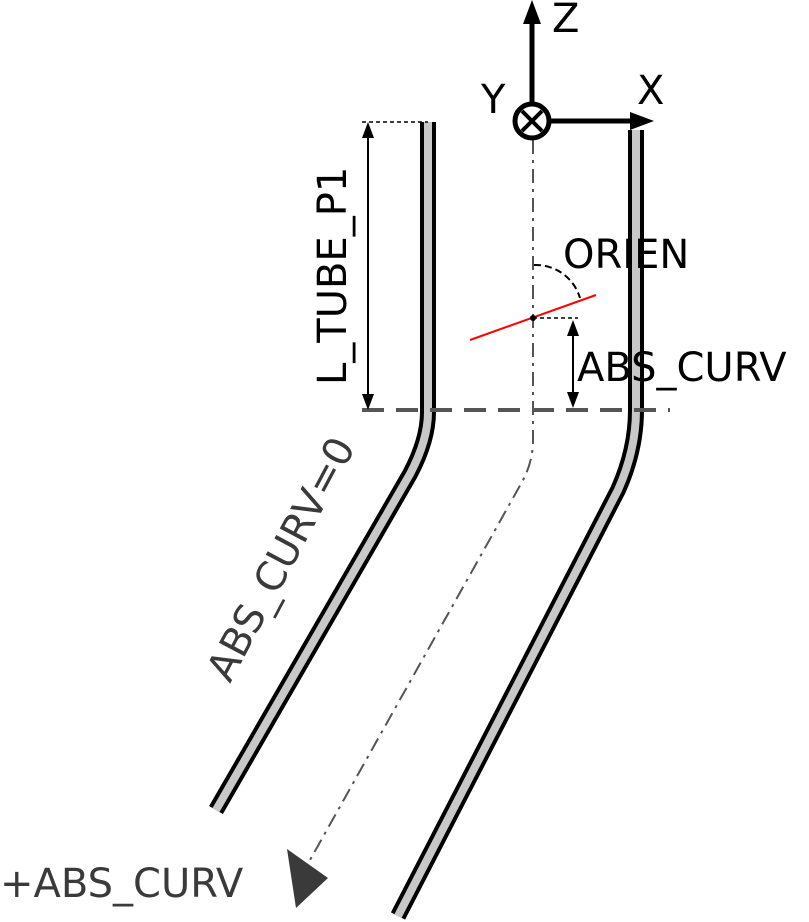 Image resolution: width=809 pixels, height=922 pixels. Describe the element at coordinates (122, 884) in the screenshot. I see `plus-abs-curv-label: +ABS_CURV` at that location.